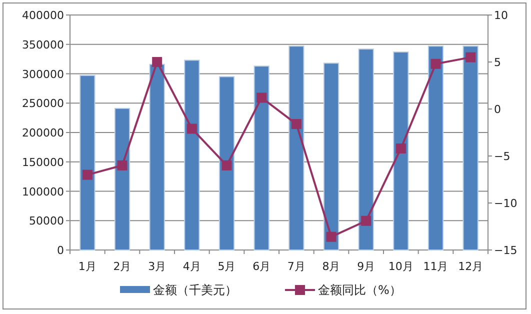 This screenshot has height=314, width=531. Describe the element at coordinates (60, 250) in the screenshot. I see `y-tick-label: 0` at that location.